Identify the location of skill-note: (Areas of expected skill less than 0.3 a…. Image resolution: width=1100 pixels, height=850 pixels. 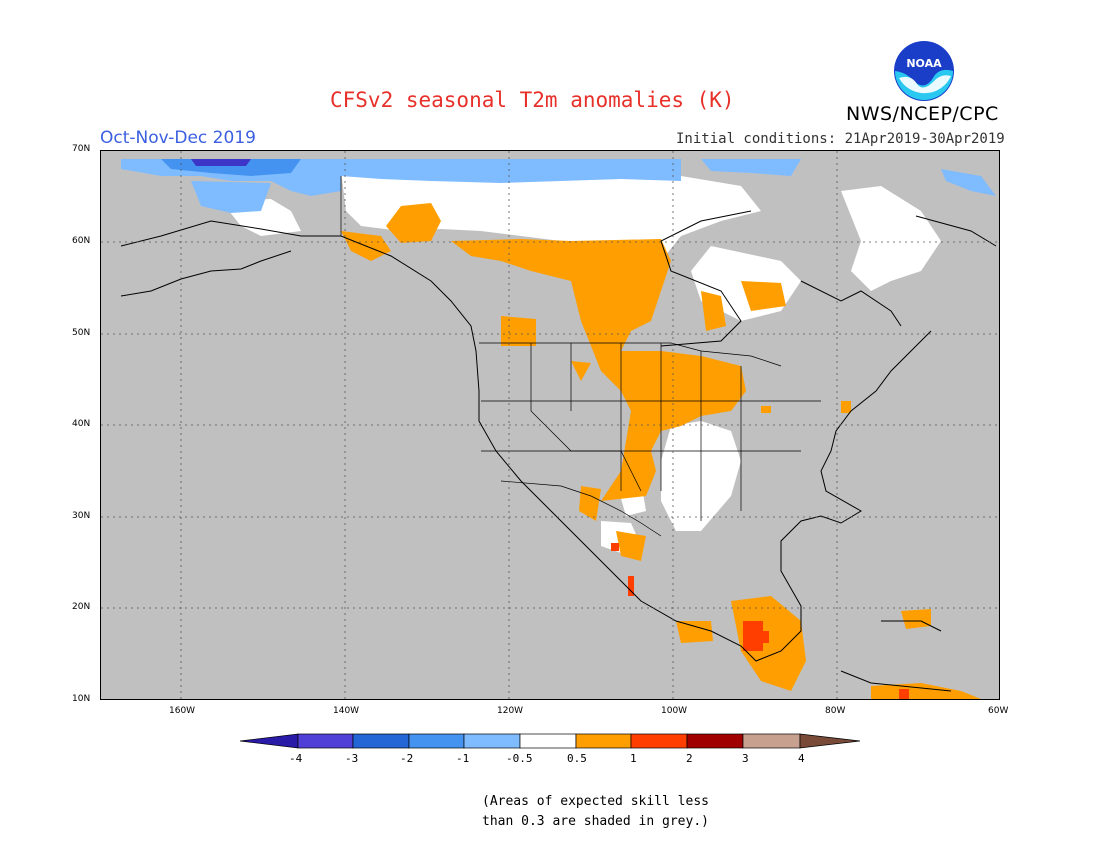
(595, 812).